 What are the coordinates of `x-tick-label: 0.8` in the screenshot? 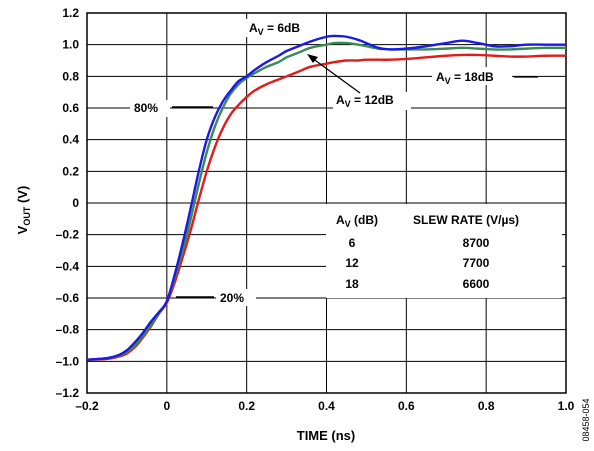 It's located at (486, 406).